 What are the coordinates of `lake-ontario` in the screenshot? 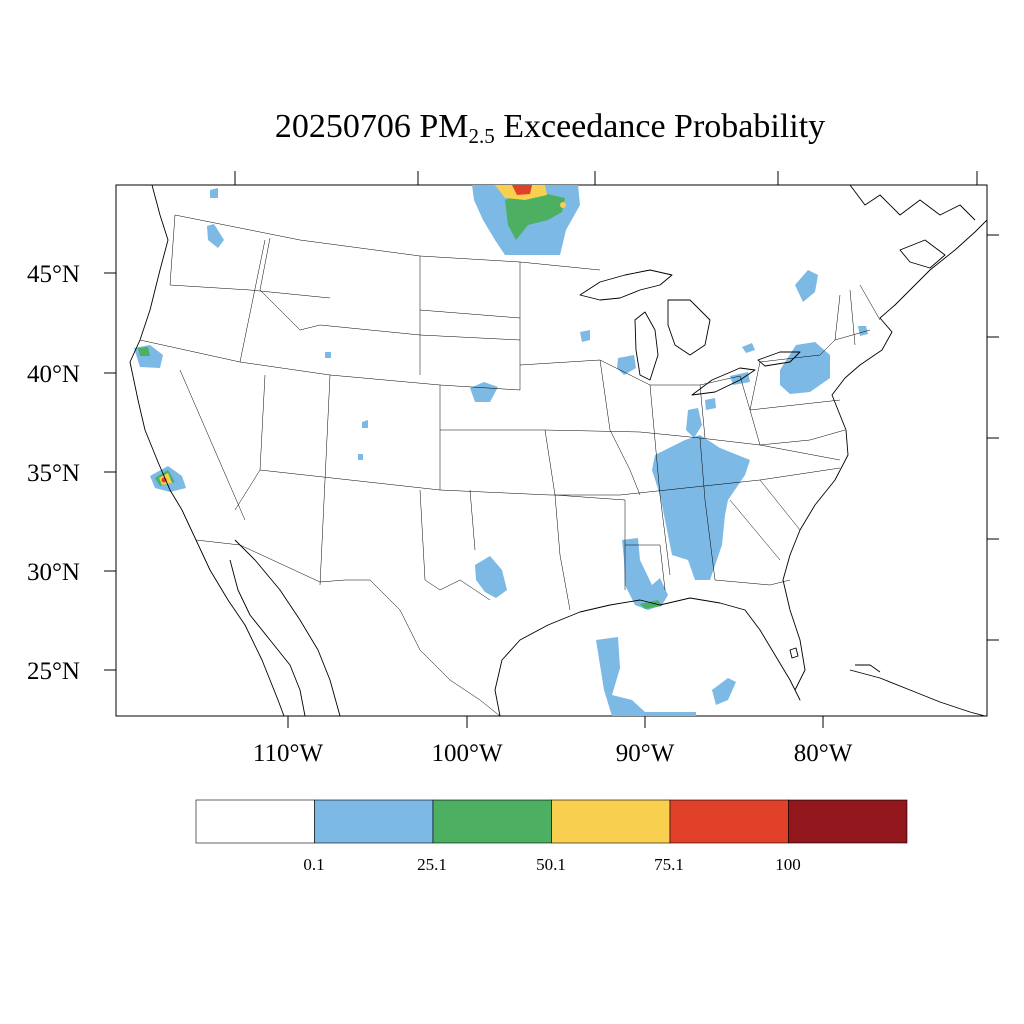 It's located at (779, 359).